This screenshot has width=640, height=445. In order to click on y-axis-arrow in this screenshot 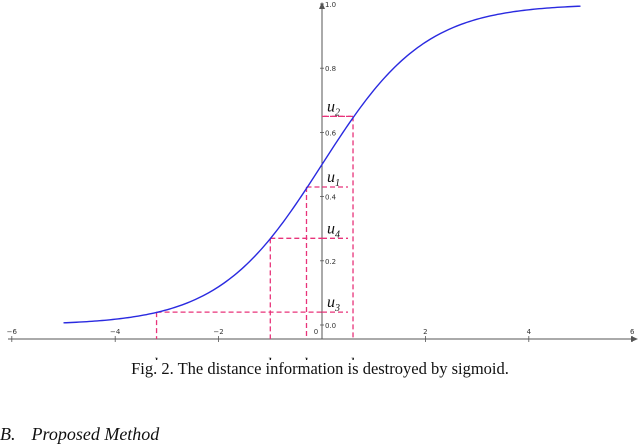, I will do `click(322, 5)`.